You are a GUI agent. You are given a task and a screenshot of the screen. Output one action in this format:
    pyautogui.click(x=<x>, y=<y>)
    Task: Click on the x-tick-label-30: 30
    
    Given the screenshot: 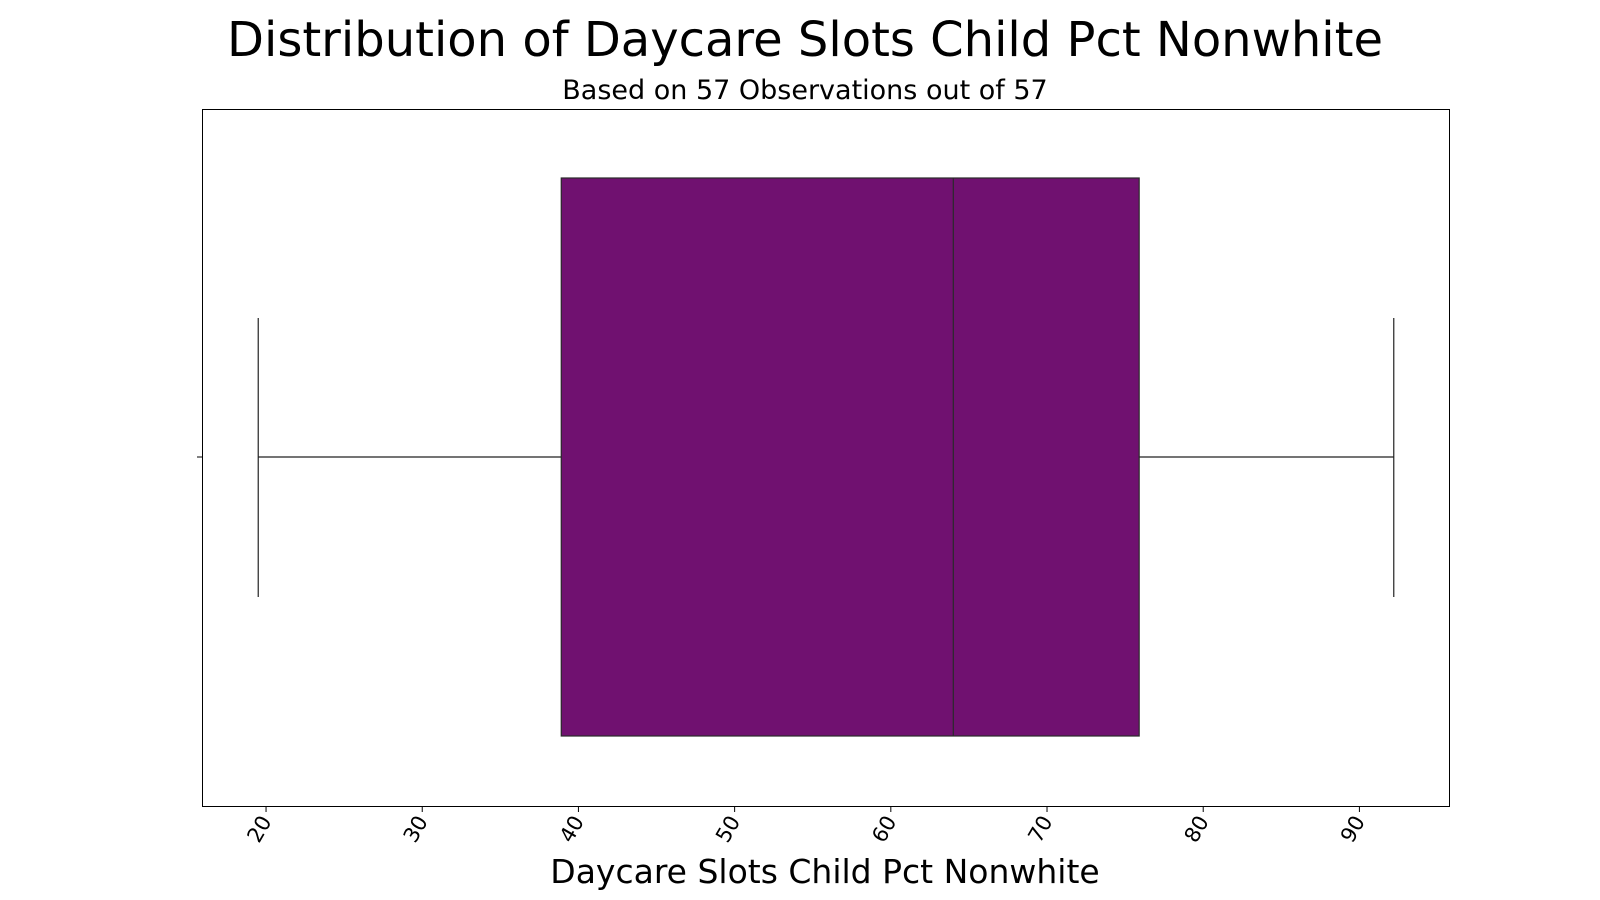 What is the action you would take?
    pyautogui.click(x=416, y=829)
    